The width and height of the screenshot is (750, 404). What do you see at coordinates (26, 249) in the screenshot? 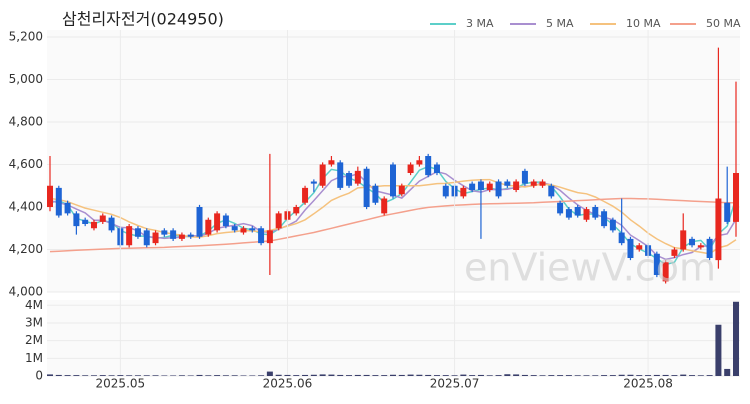
I see `y-tick-label: 4,200` at bounding box center [26, 249].